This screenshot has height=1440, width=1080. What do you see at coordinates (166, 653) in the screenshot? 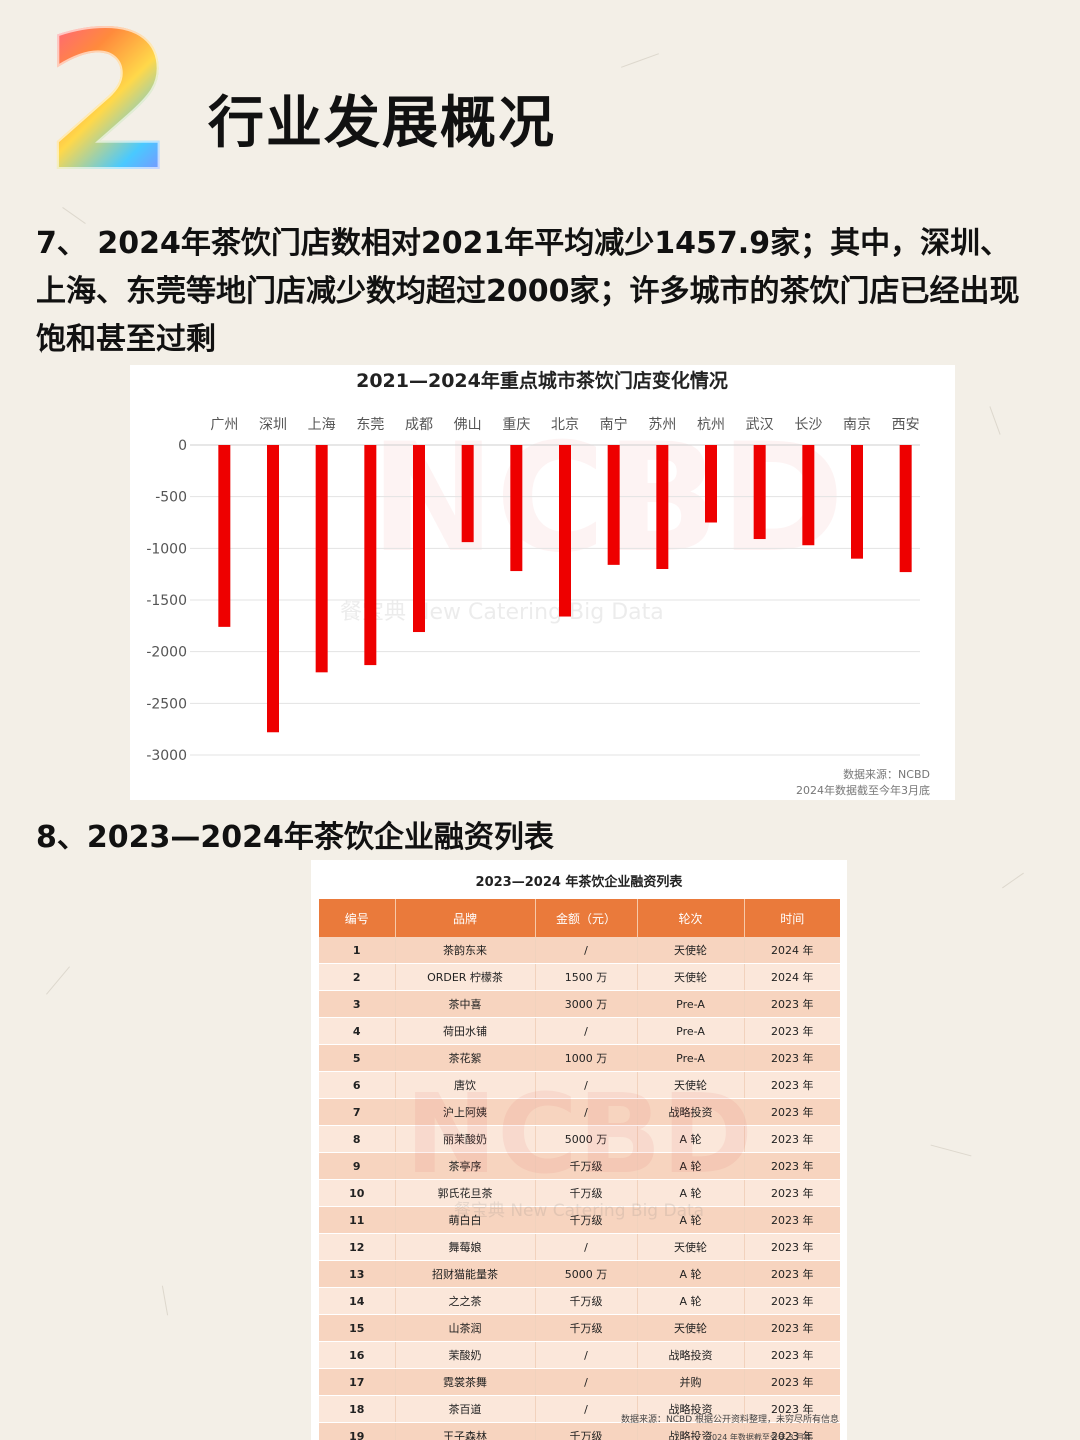
I see `y-tick-label: -2000` at bounding box center [166, 653].